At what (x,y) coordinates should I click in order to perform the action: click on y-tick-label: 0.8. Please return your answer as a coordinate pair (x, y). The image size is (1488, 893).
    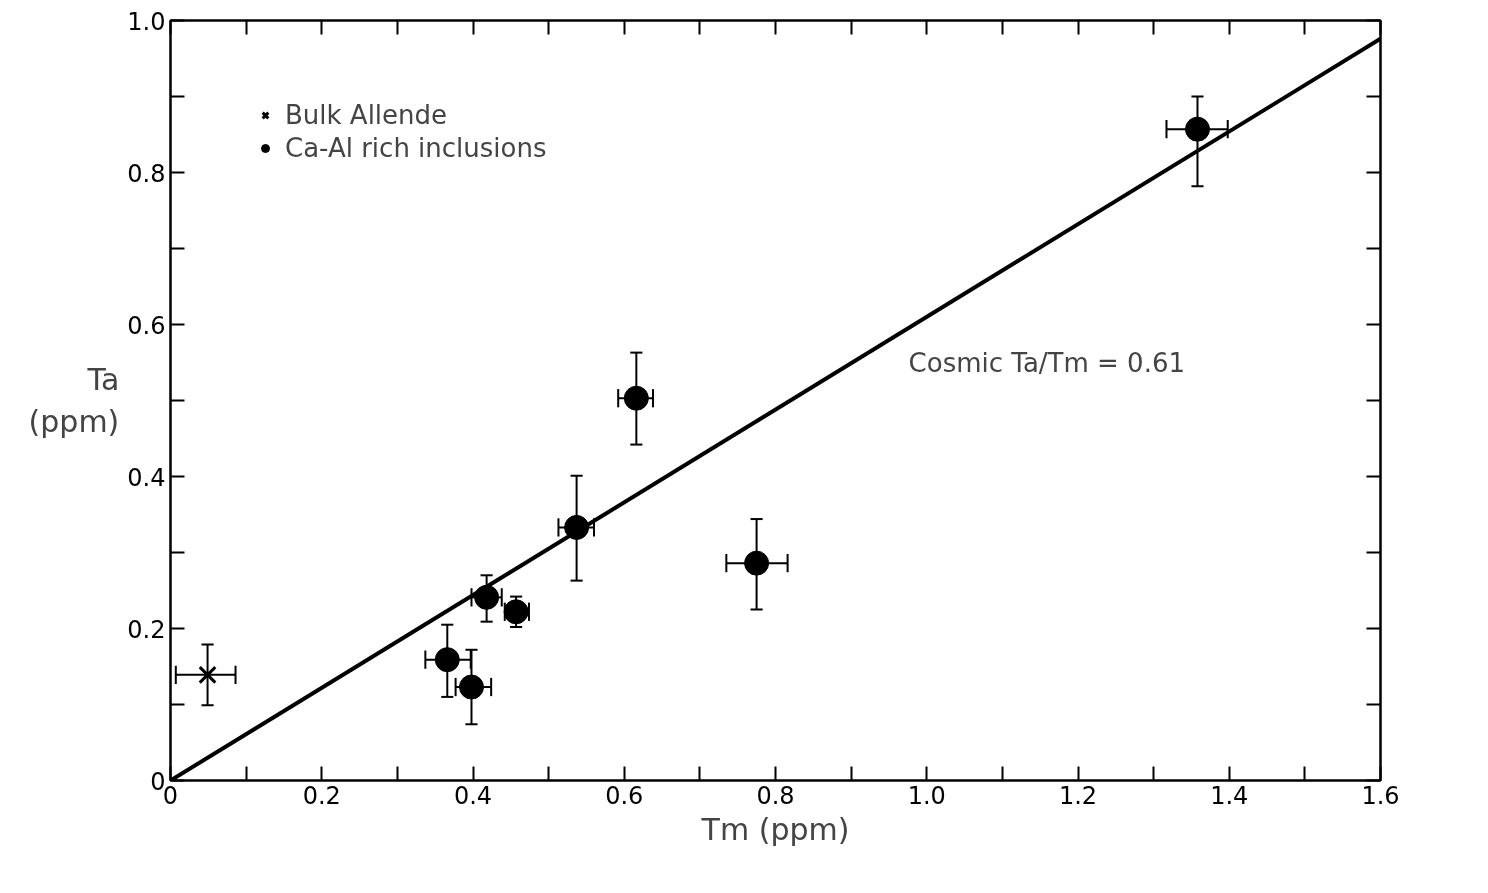
    Looking at the image, I should click on (146, 173).